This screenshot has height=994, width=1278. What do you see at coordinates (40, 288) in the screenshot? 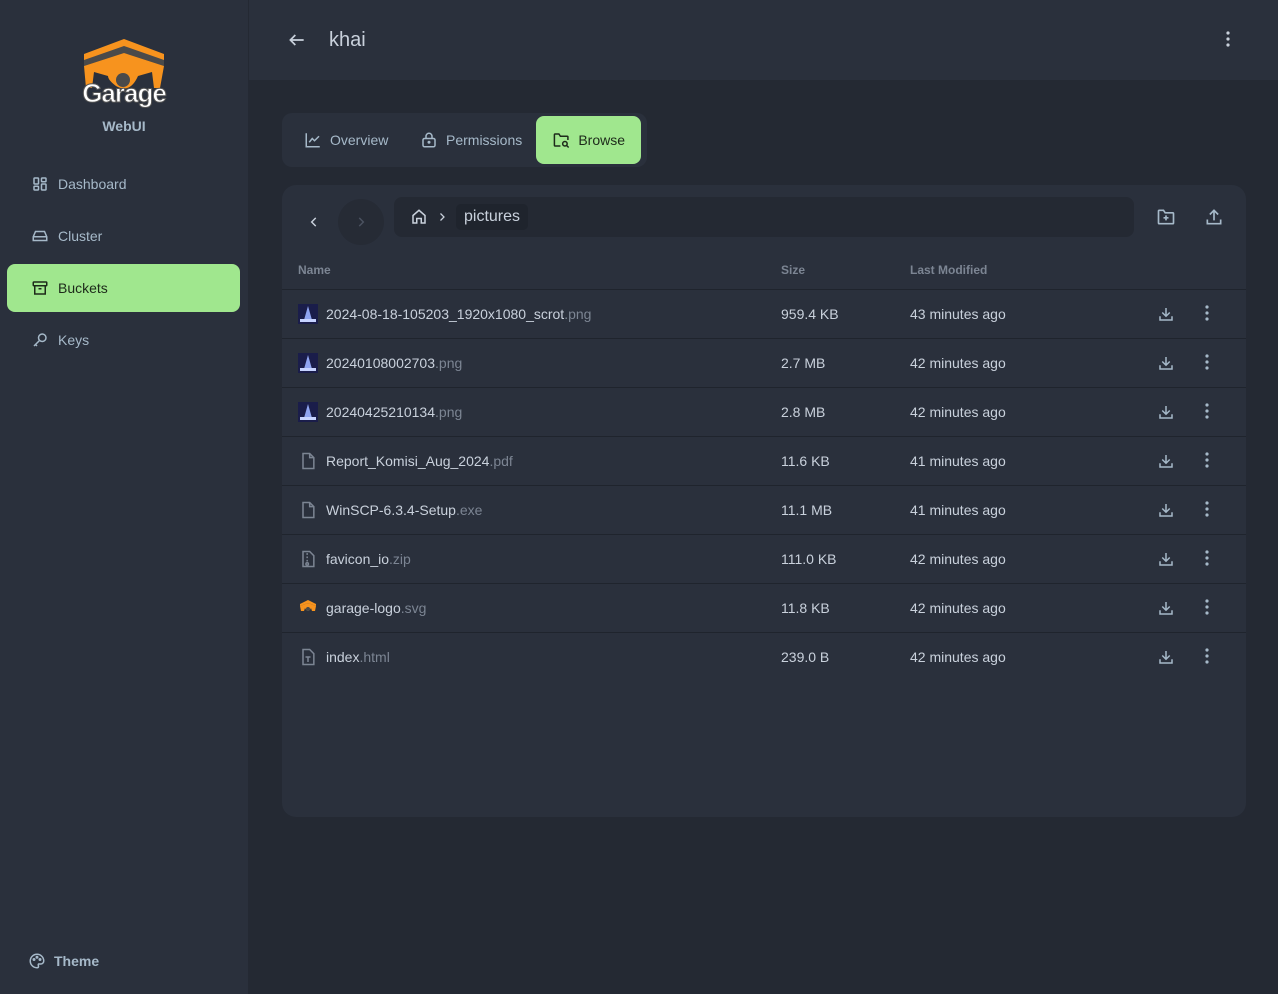
I see `archive-icon` at bounding box center [40, 288].